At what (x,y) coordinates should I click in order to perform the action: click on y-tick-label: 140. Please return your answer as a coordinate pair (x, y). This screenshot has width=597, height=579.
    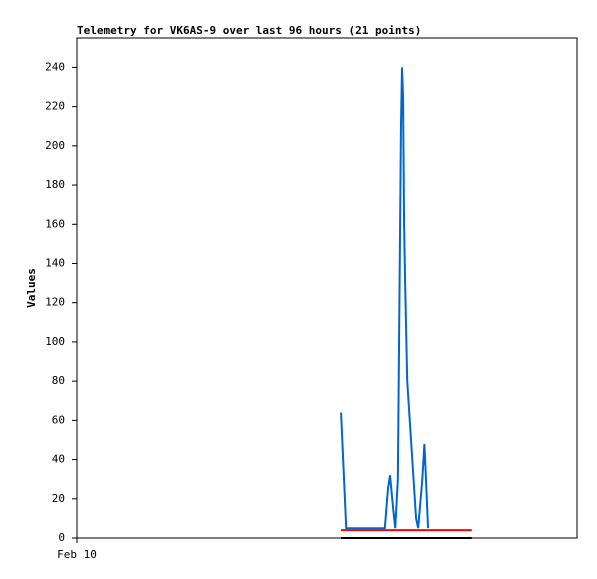
    Looking at the image, I should click on (55, 262).